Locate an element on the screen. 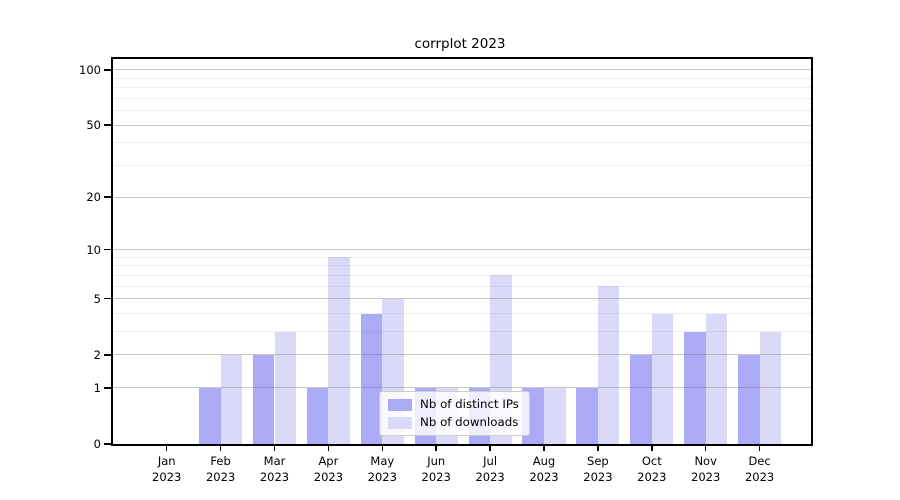 The width and height of the screenshot is (900, 500). x-tick-mark-aug is located at coordinates (544, 448).